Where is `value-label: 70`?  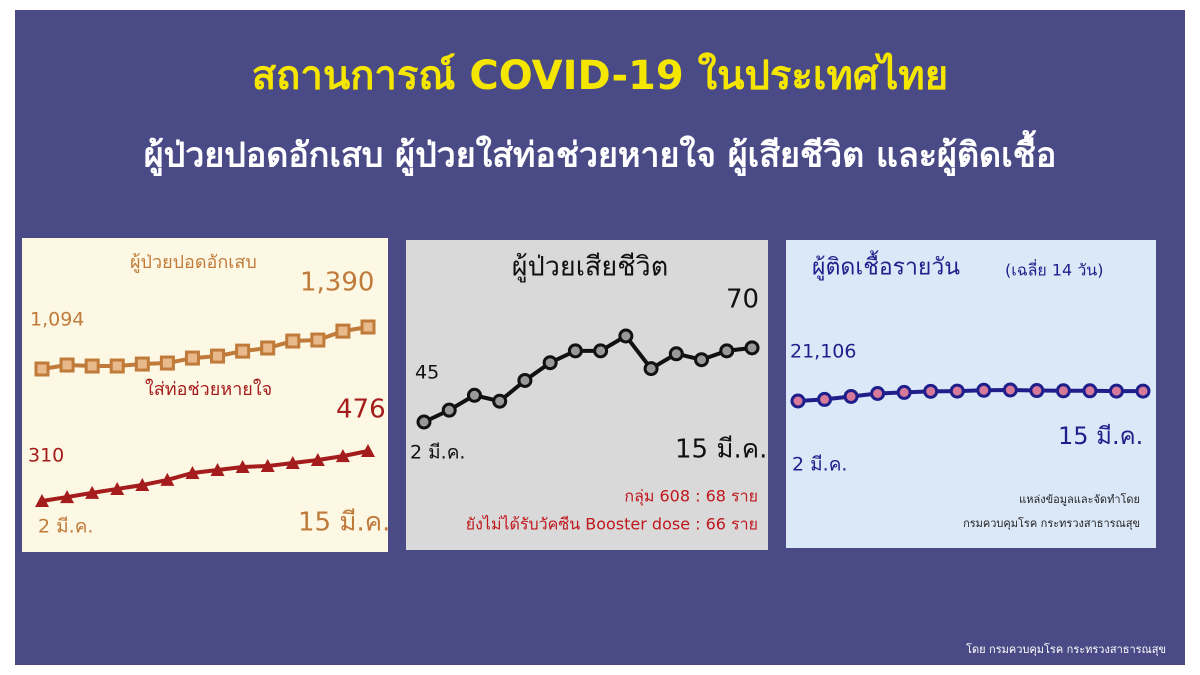 value-label: 70 is located at coordinates (742, 300).